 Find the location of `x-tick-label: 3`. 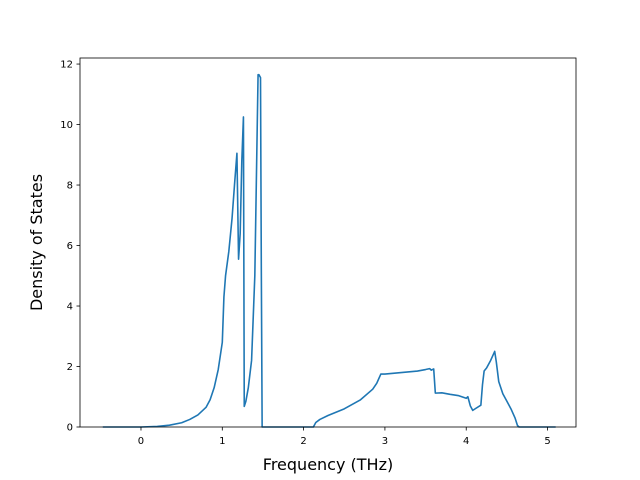

x-tick-label: 3 is located at coordinates (385, 441).